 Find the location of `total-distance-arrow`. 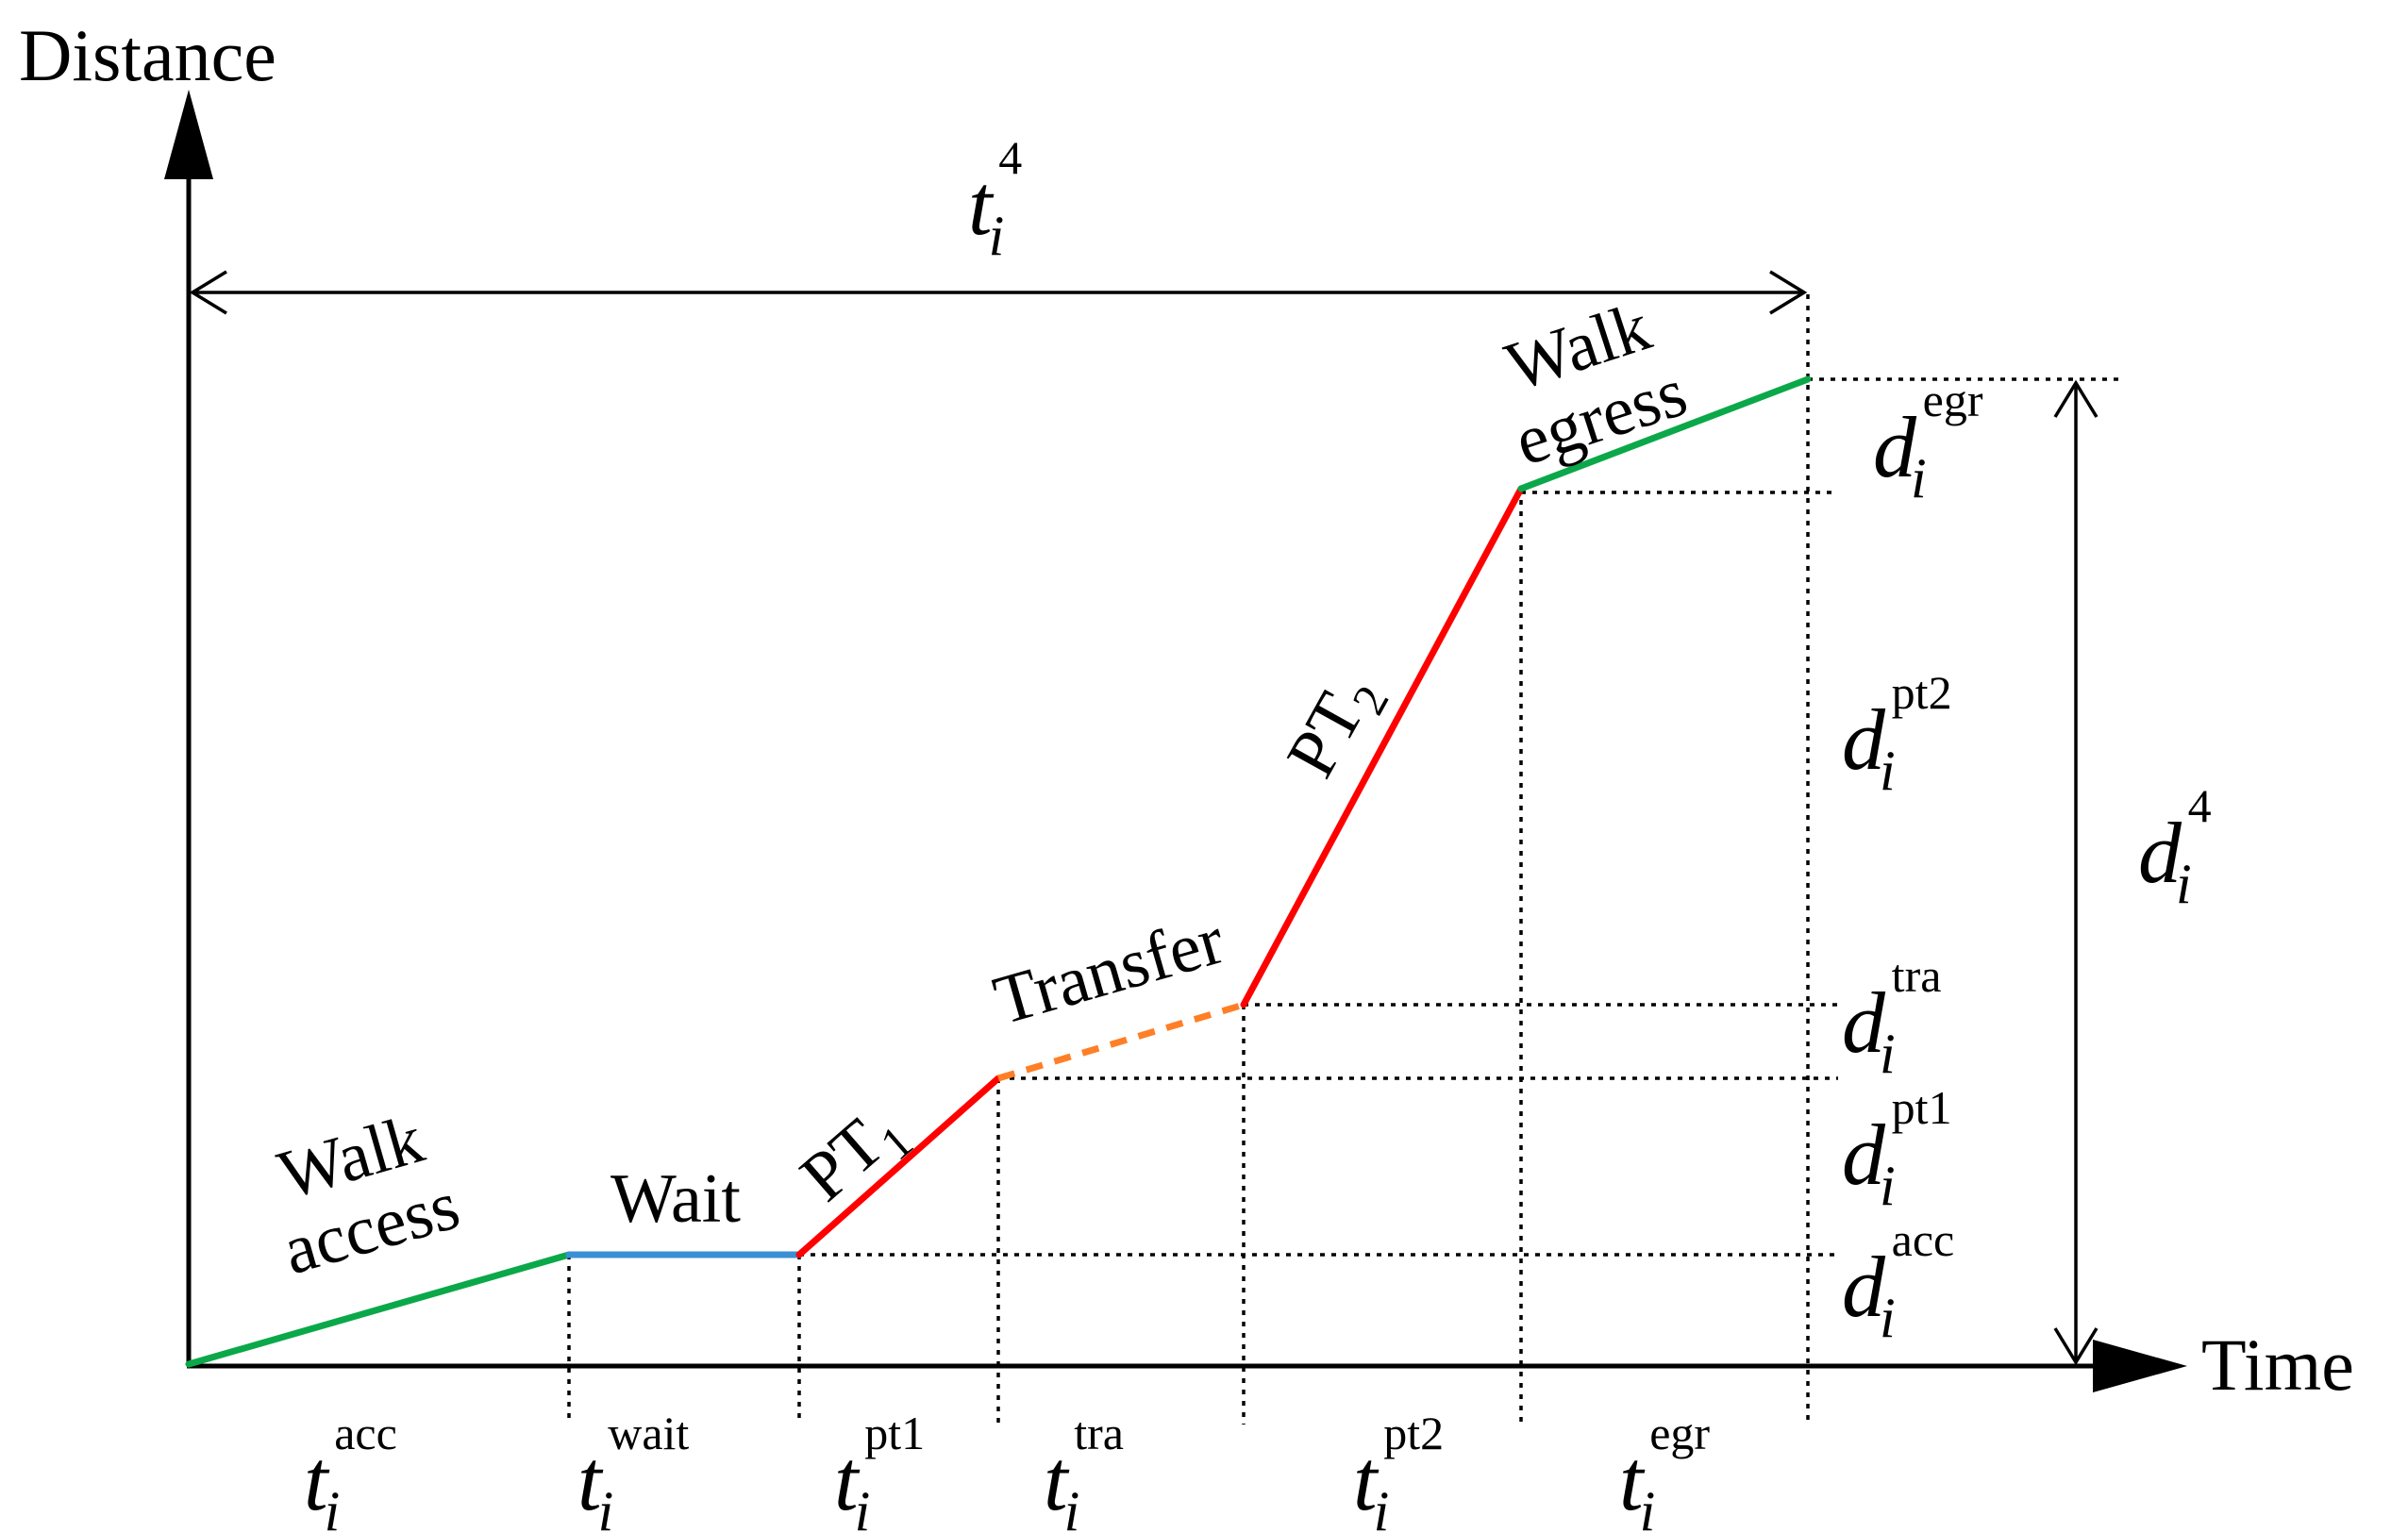

total-distance-arrow is located at coordinates (2076, 872).